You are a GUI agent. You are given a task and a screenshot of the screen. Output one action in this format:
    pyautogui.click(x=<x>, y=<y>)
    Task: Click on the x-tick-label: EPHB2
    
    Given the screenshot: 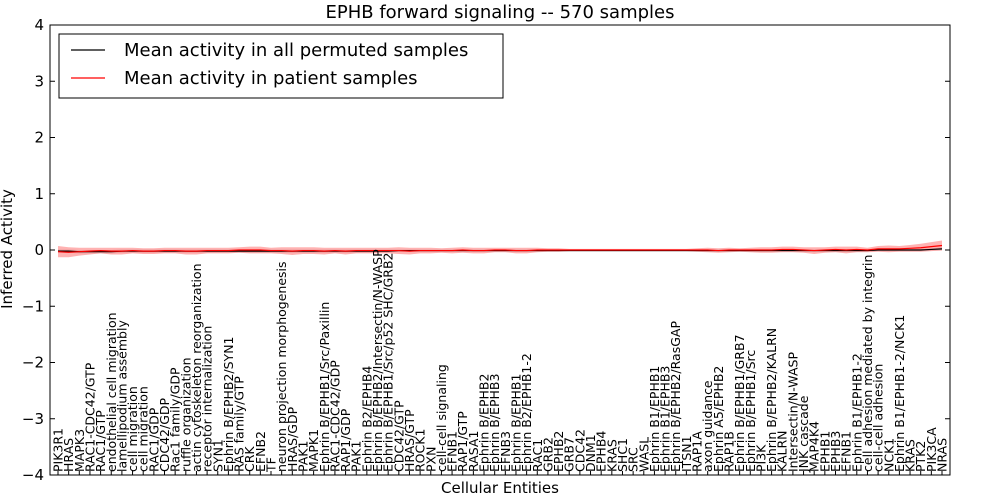 What is the action you would take?
    pyautogui.click(x=558, y=451)
    